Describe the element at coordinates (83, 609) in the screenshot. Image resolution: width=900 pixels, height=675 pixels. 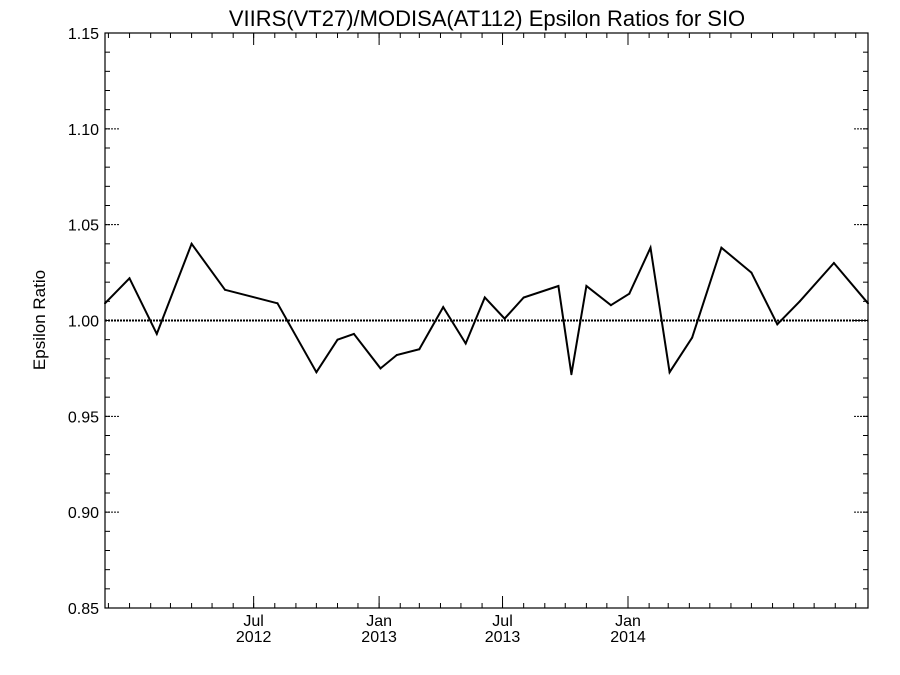
I see `y-tick-label: 0.85` at that location.